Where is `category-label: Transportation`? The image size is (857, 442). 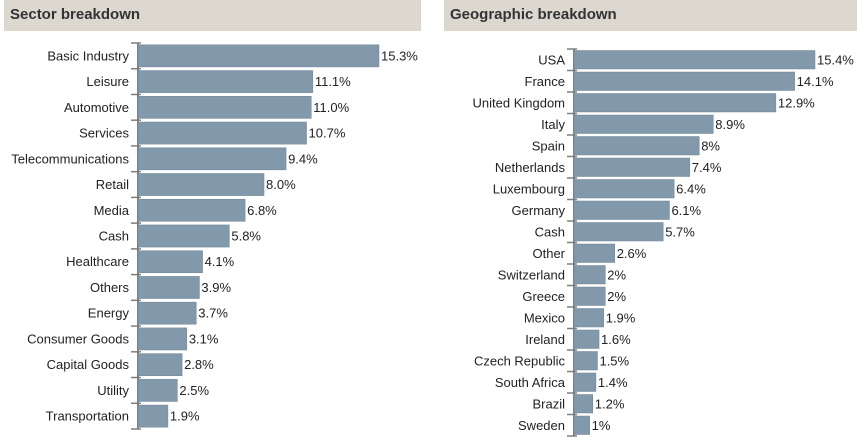 category-label: Transportation is located at coordinates (87, 416).